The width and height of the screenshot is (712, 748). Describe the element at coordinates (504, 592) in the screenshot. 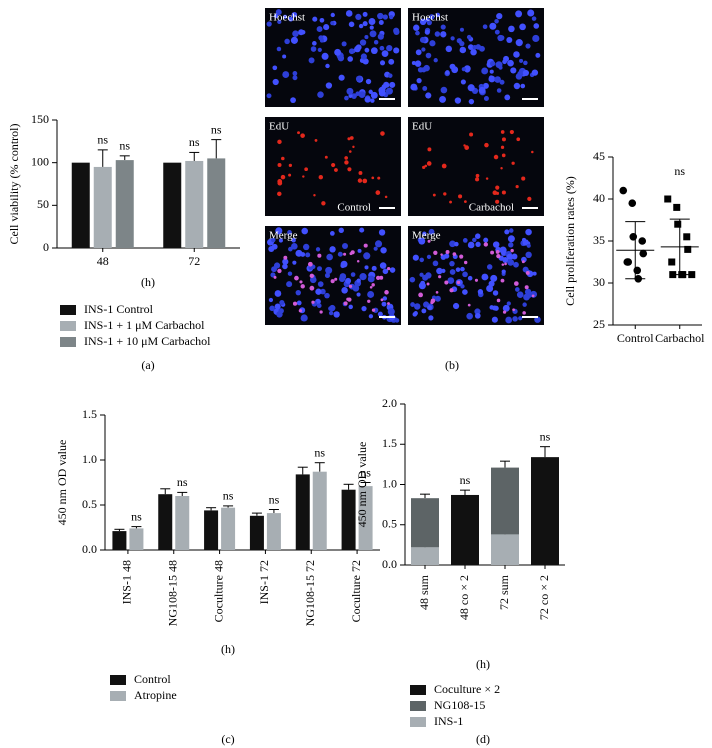

I see `x-tick-label: 72 sum` at that location.